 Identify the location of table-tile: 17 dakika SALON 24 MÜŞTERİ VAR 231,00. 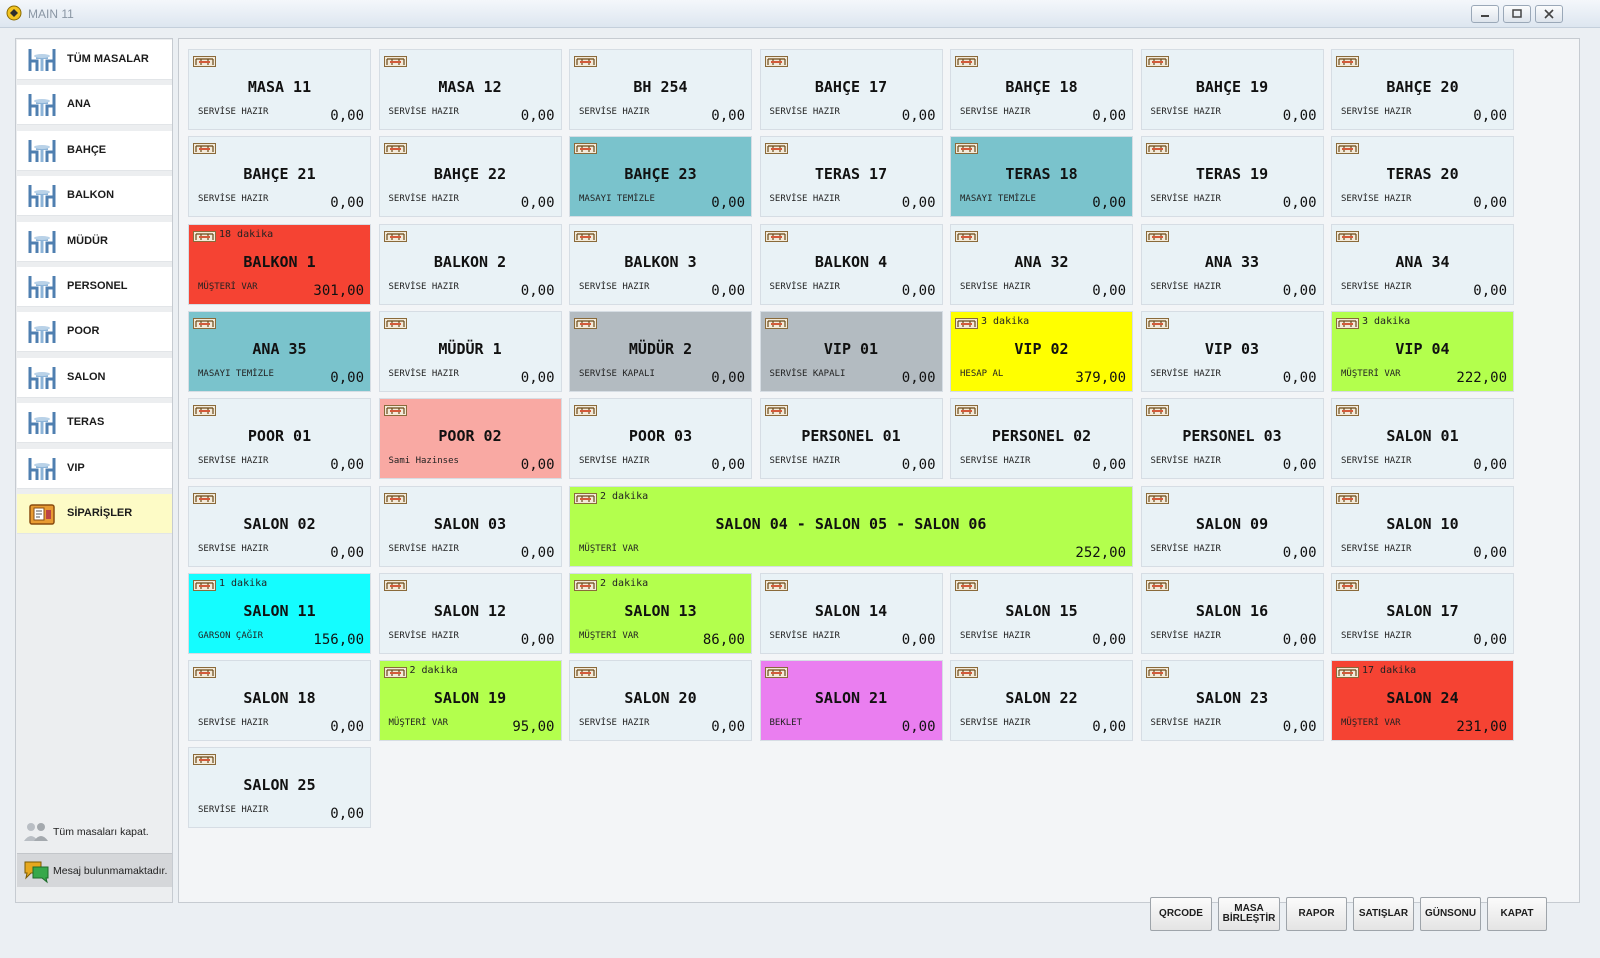
(1422, 701).